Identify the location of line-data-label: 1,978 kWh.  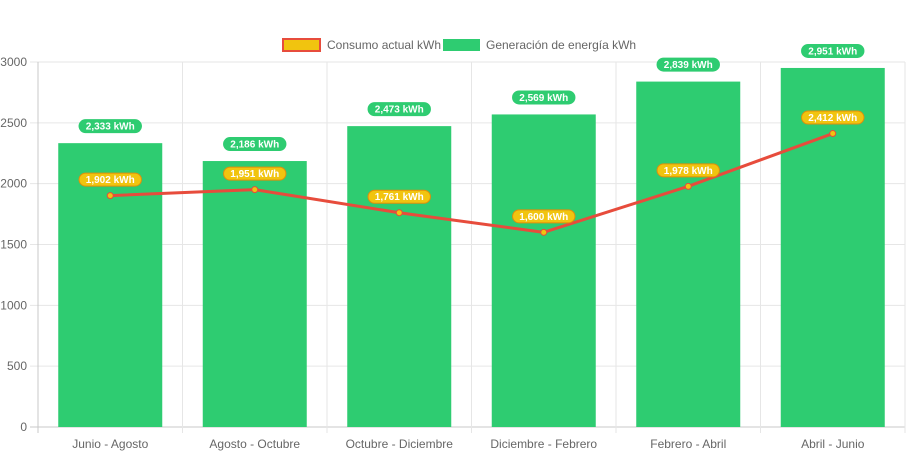
(688, 171).